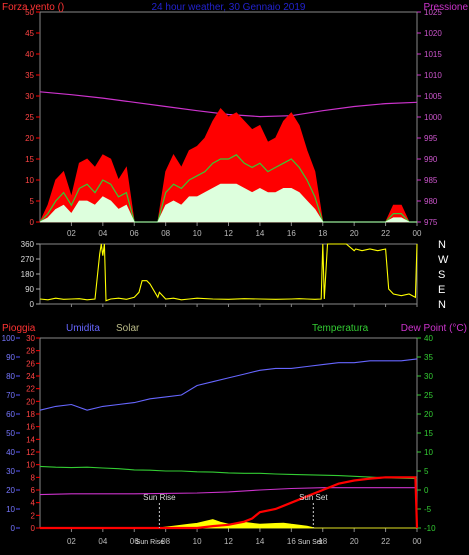 The height and width of the screenshot is (555, 469). What do you see at coordinates (28, 244) in the screenshot?
I see `y-tick-label: 360` at bounding box center [28, 244].